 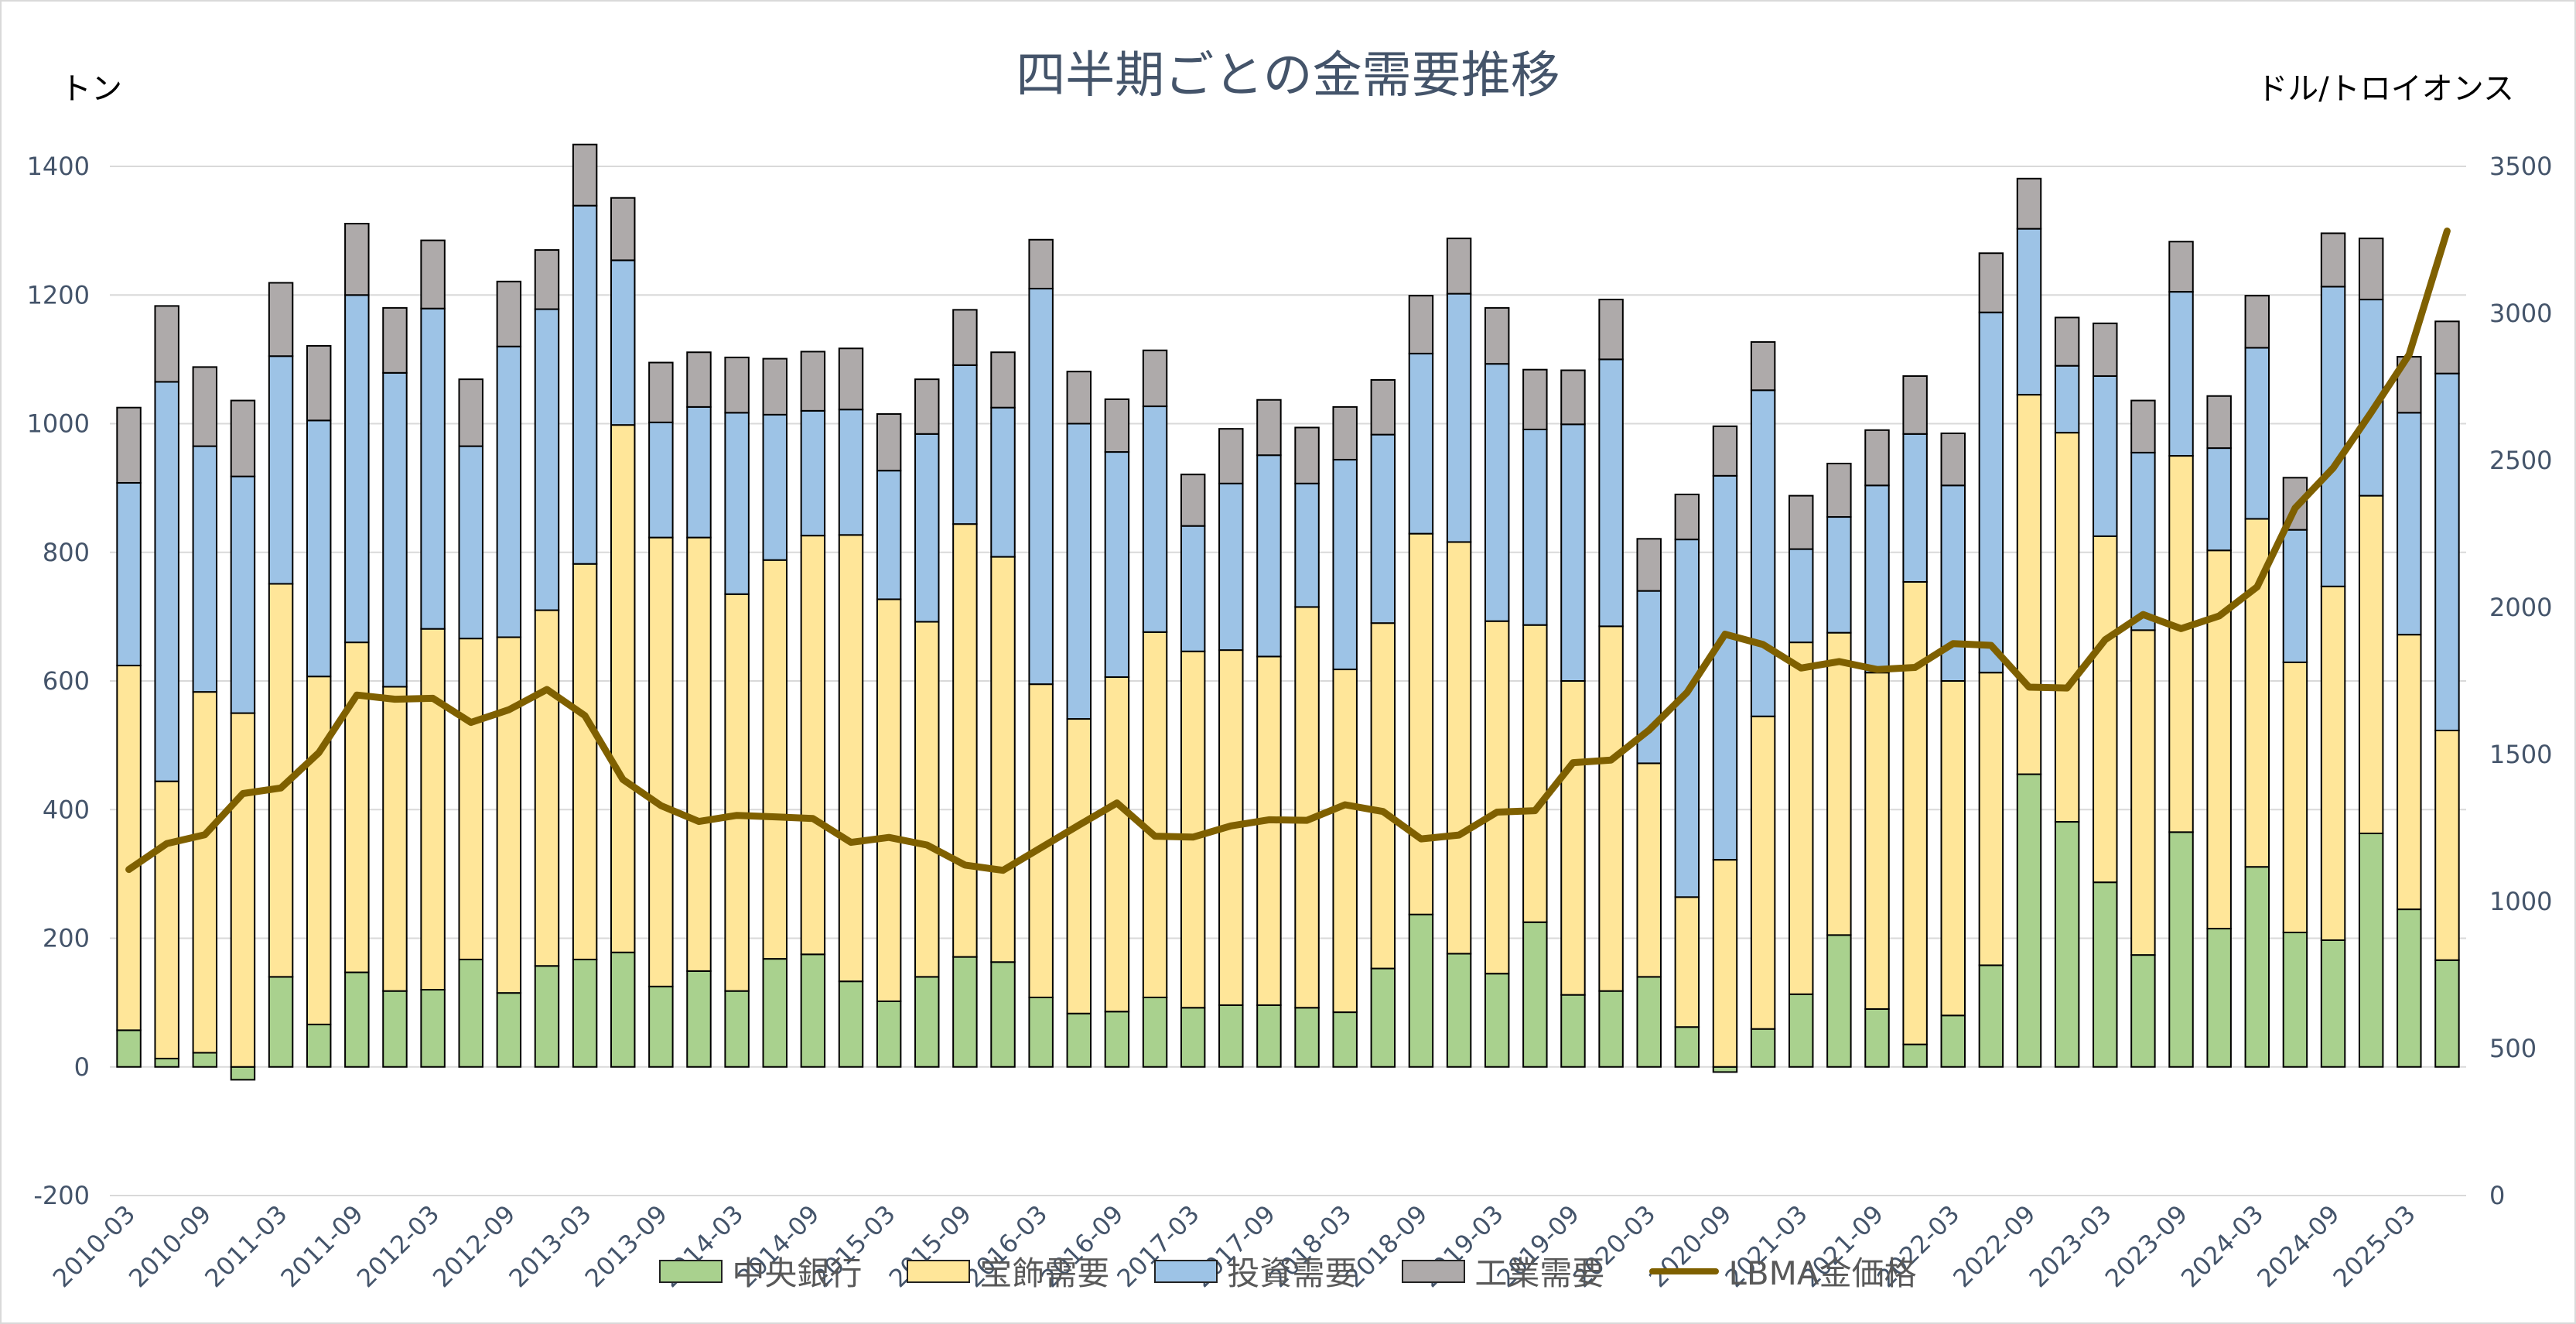 I want to click on right-axis-ticks: 0 500 1000 1500 2000 2500 3000 3500, so click(x=2520, y=681).